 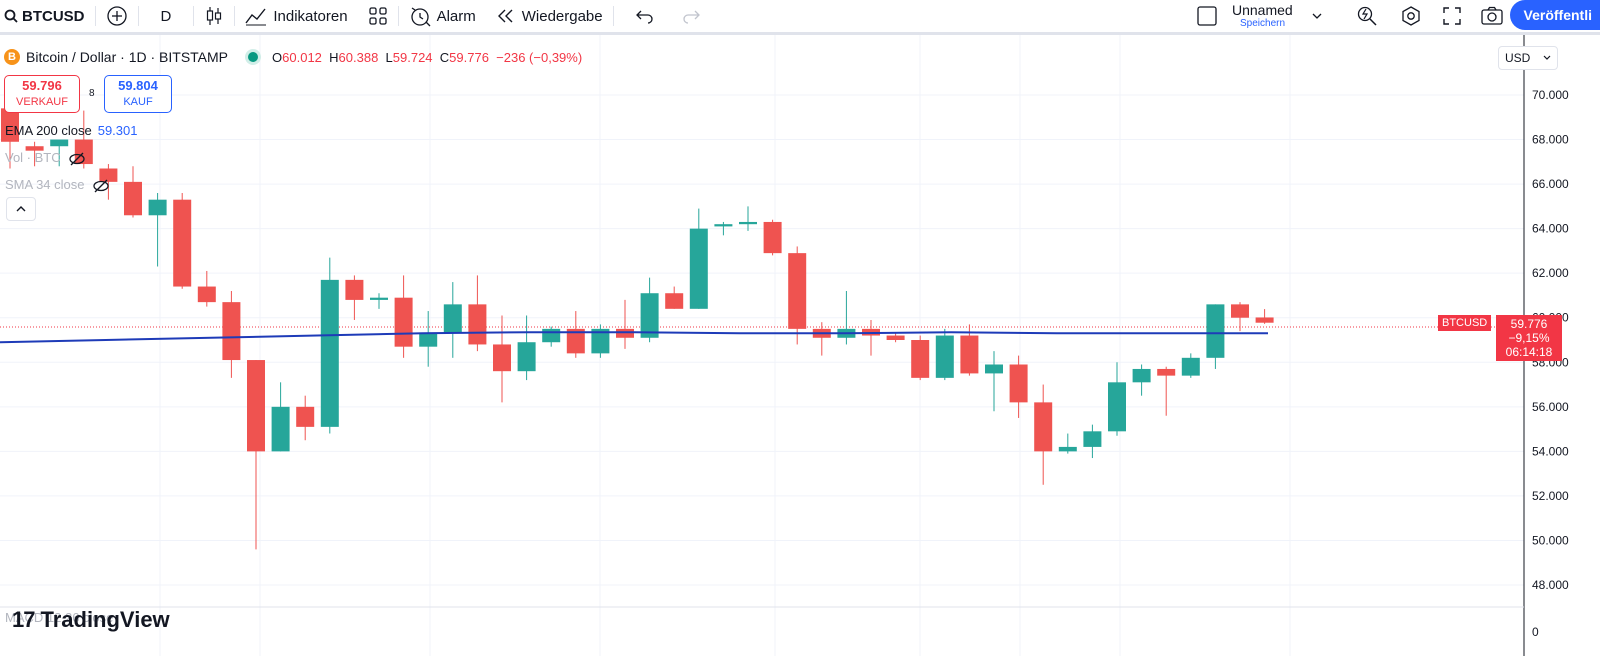 What do you see at coordinates (1492, 16) in the screenshot?
I see `snapshot-button` at bounding box center [1492, 16].